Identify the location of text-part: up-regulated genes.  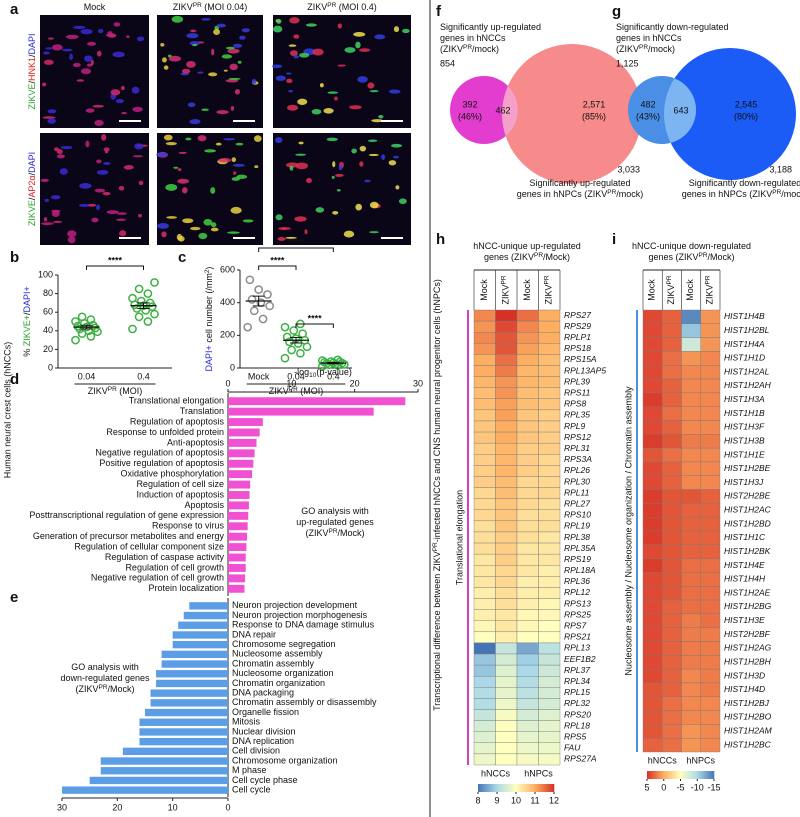
(335, 522).